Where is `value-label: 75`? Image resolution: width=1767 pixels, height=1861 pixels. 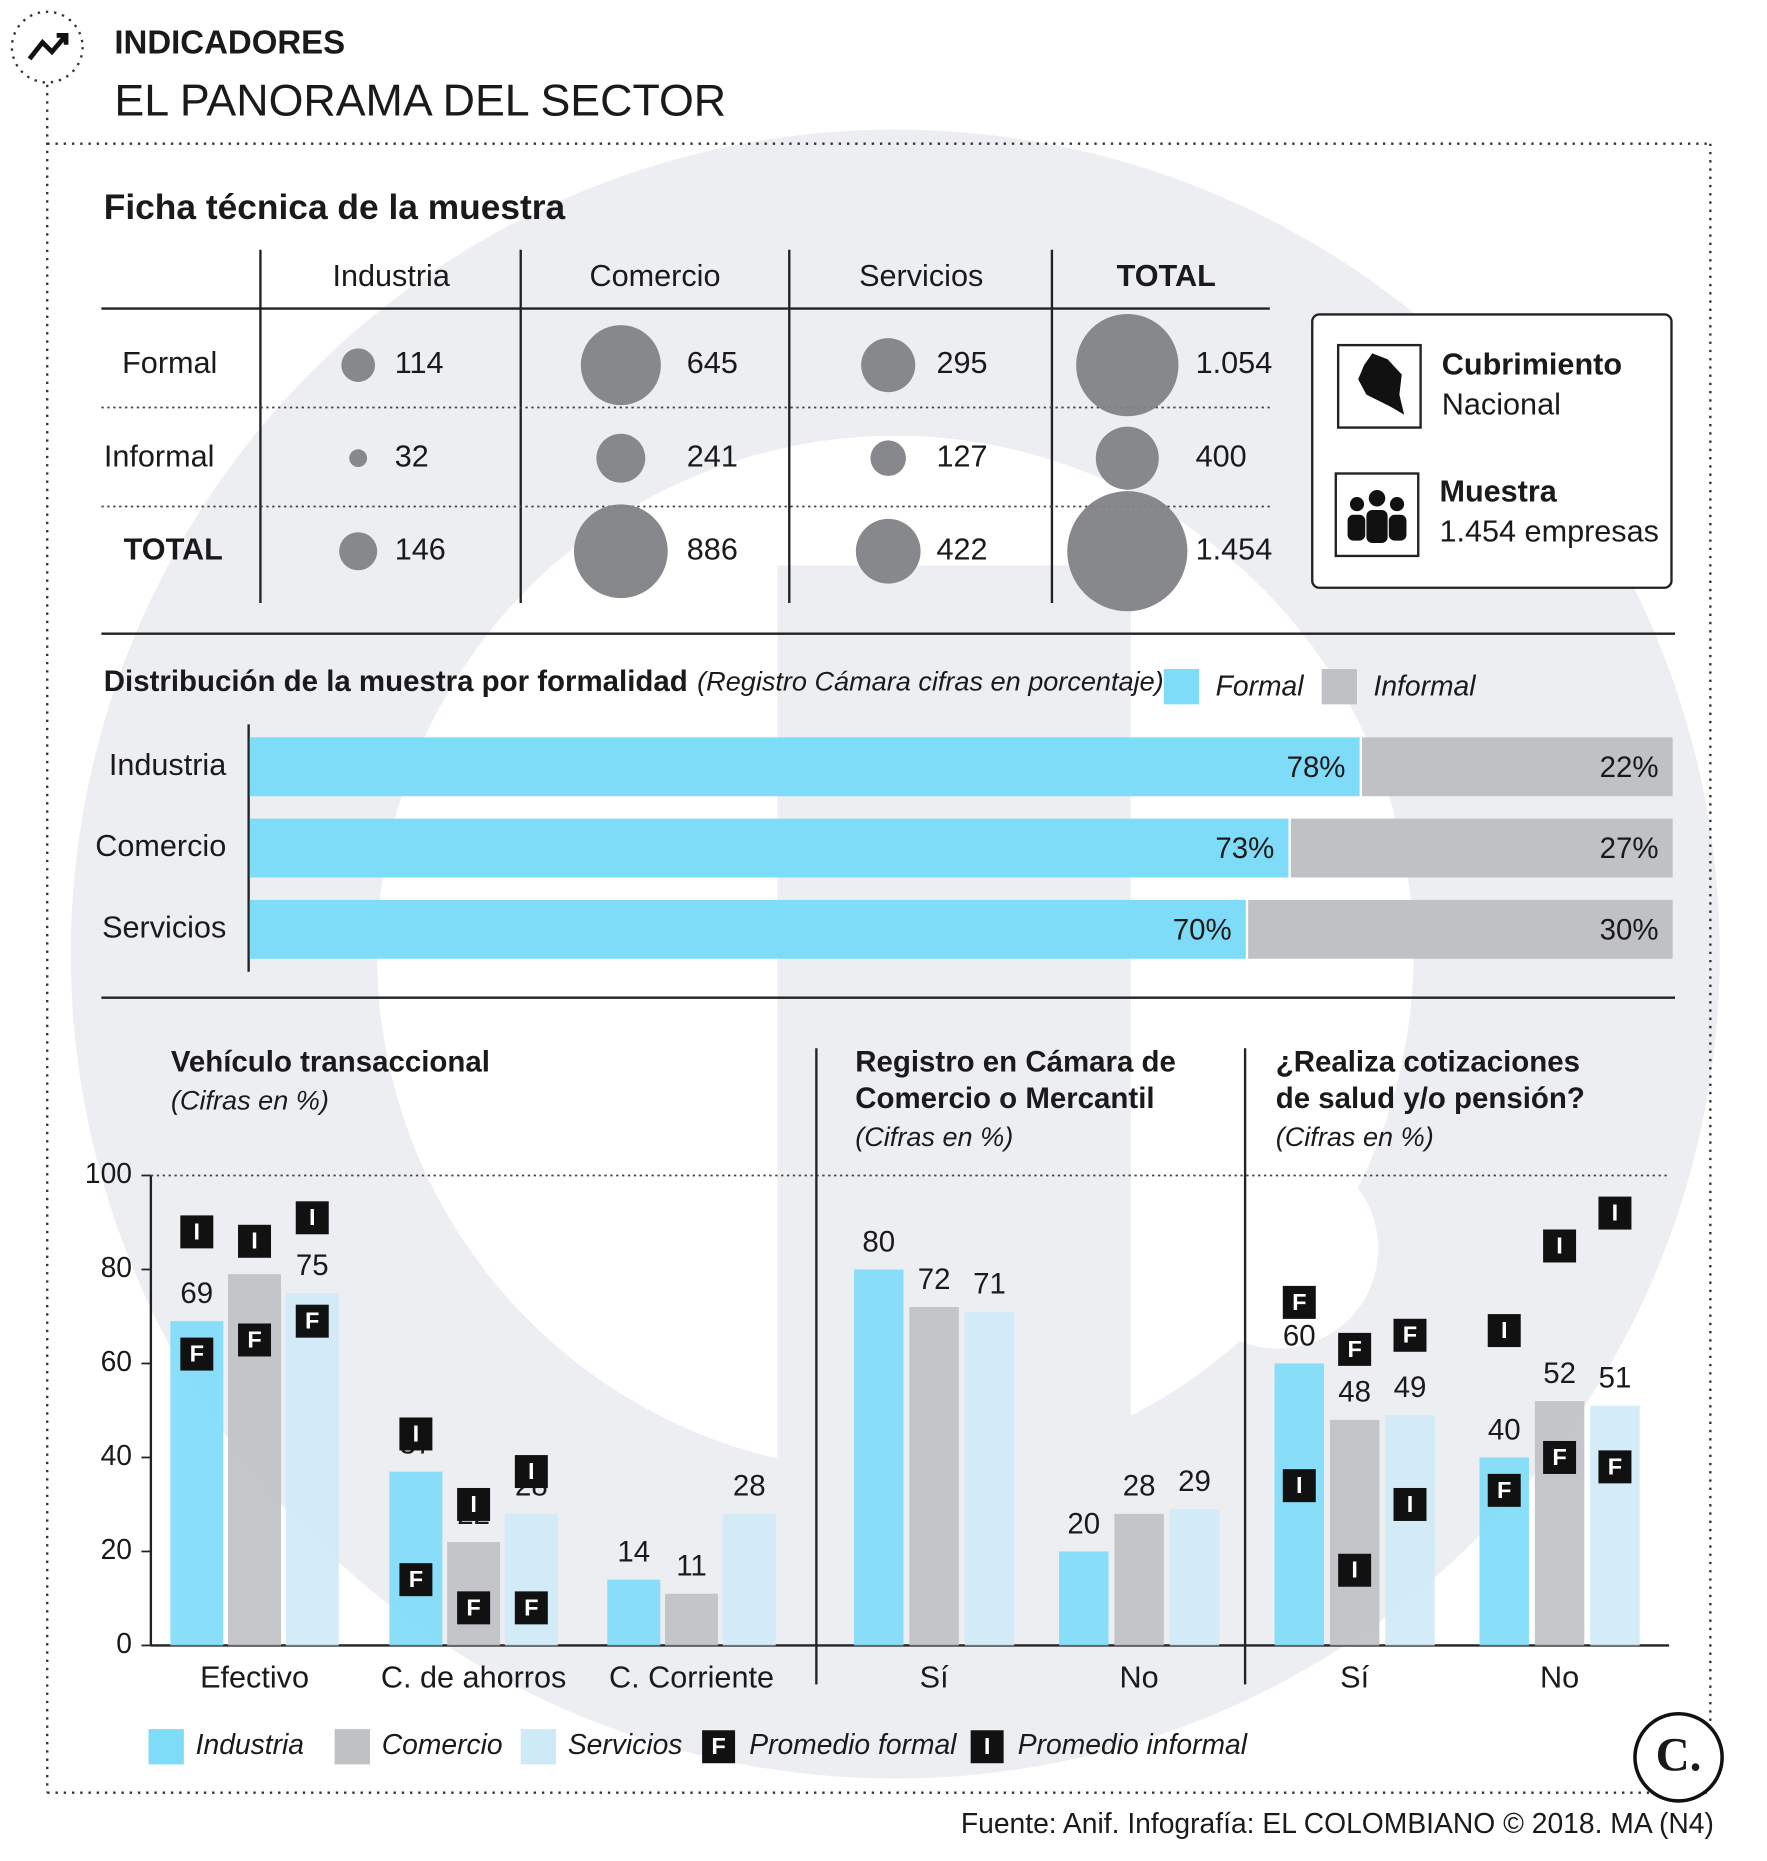
value-label: 75 is located at coordinates (312, 1265).